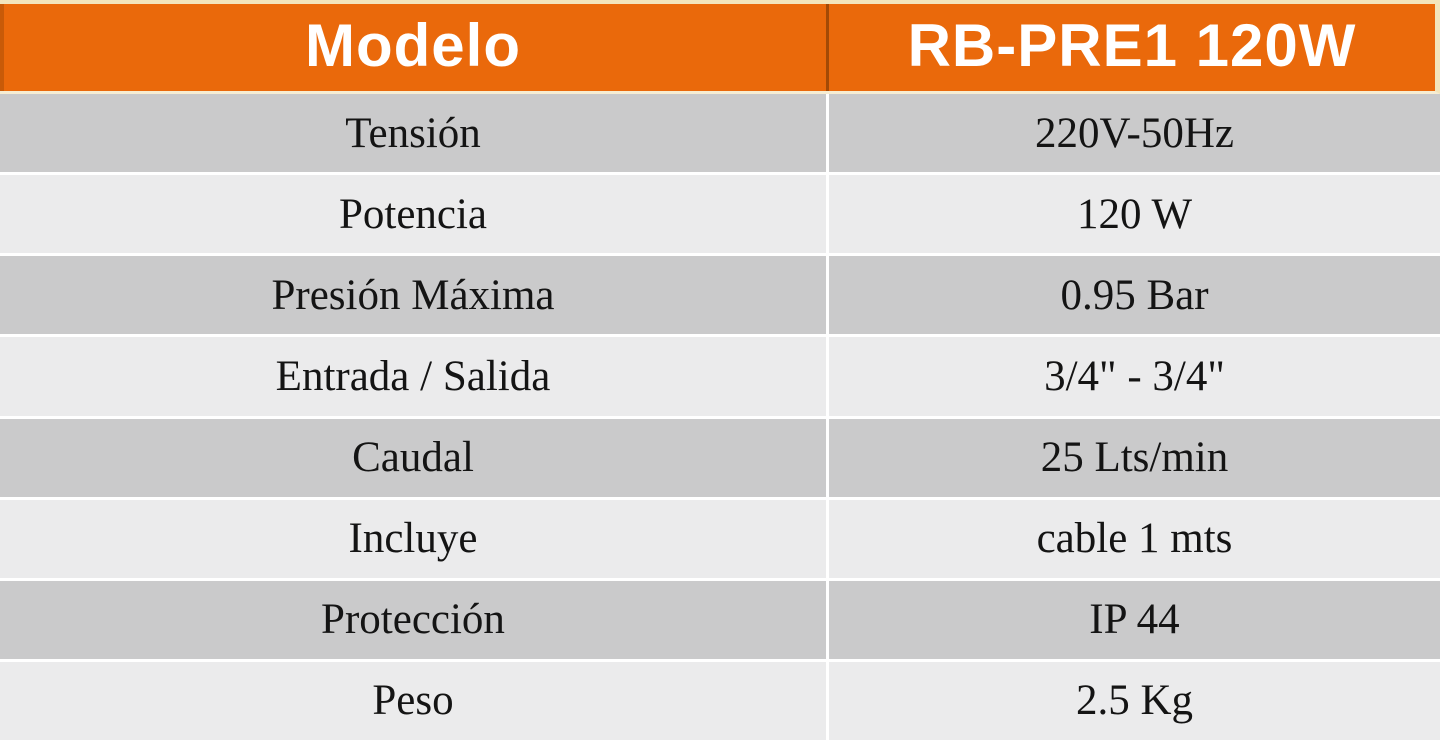 The image size is (1440, 748). What do you see at coordinates (413, 538) in the screenshot?
I see `spec-label: Incluye` at bounding box center [413, 538].